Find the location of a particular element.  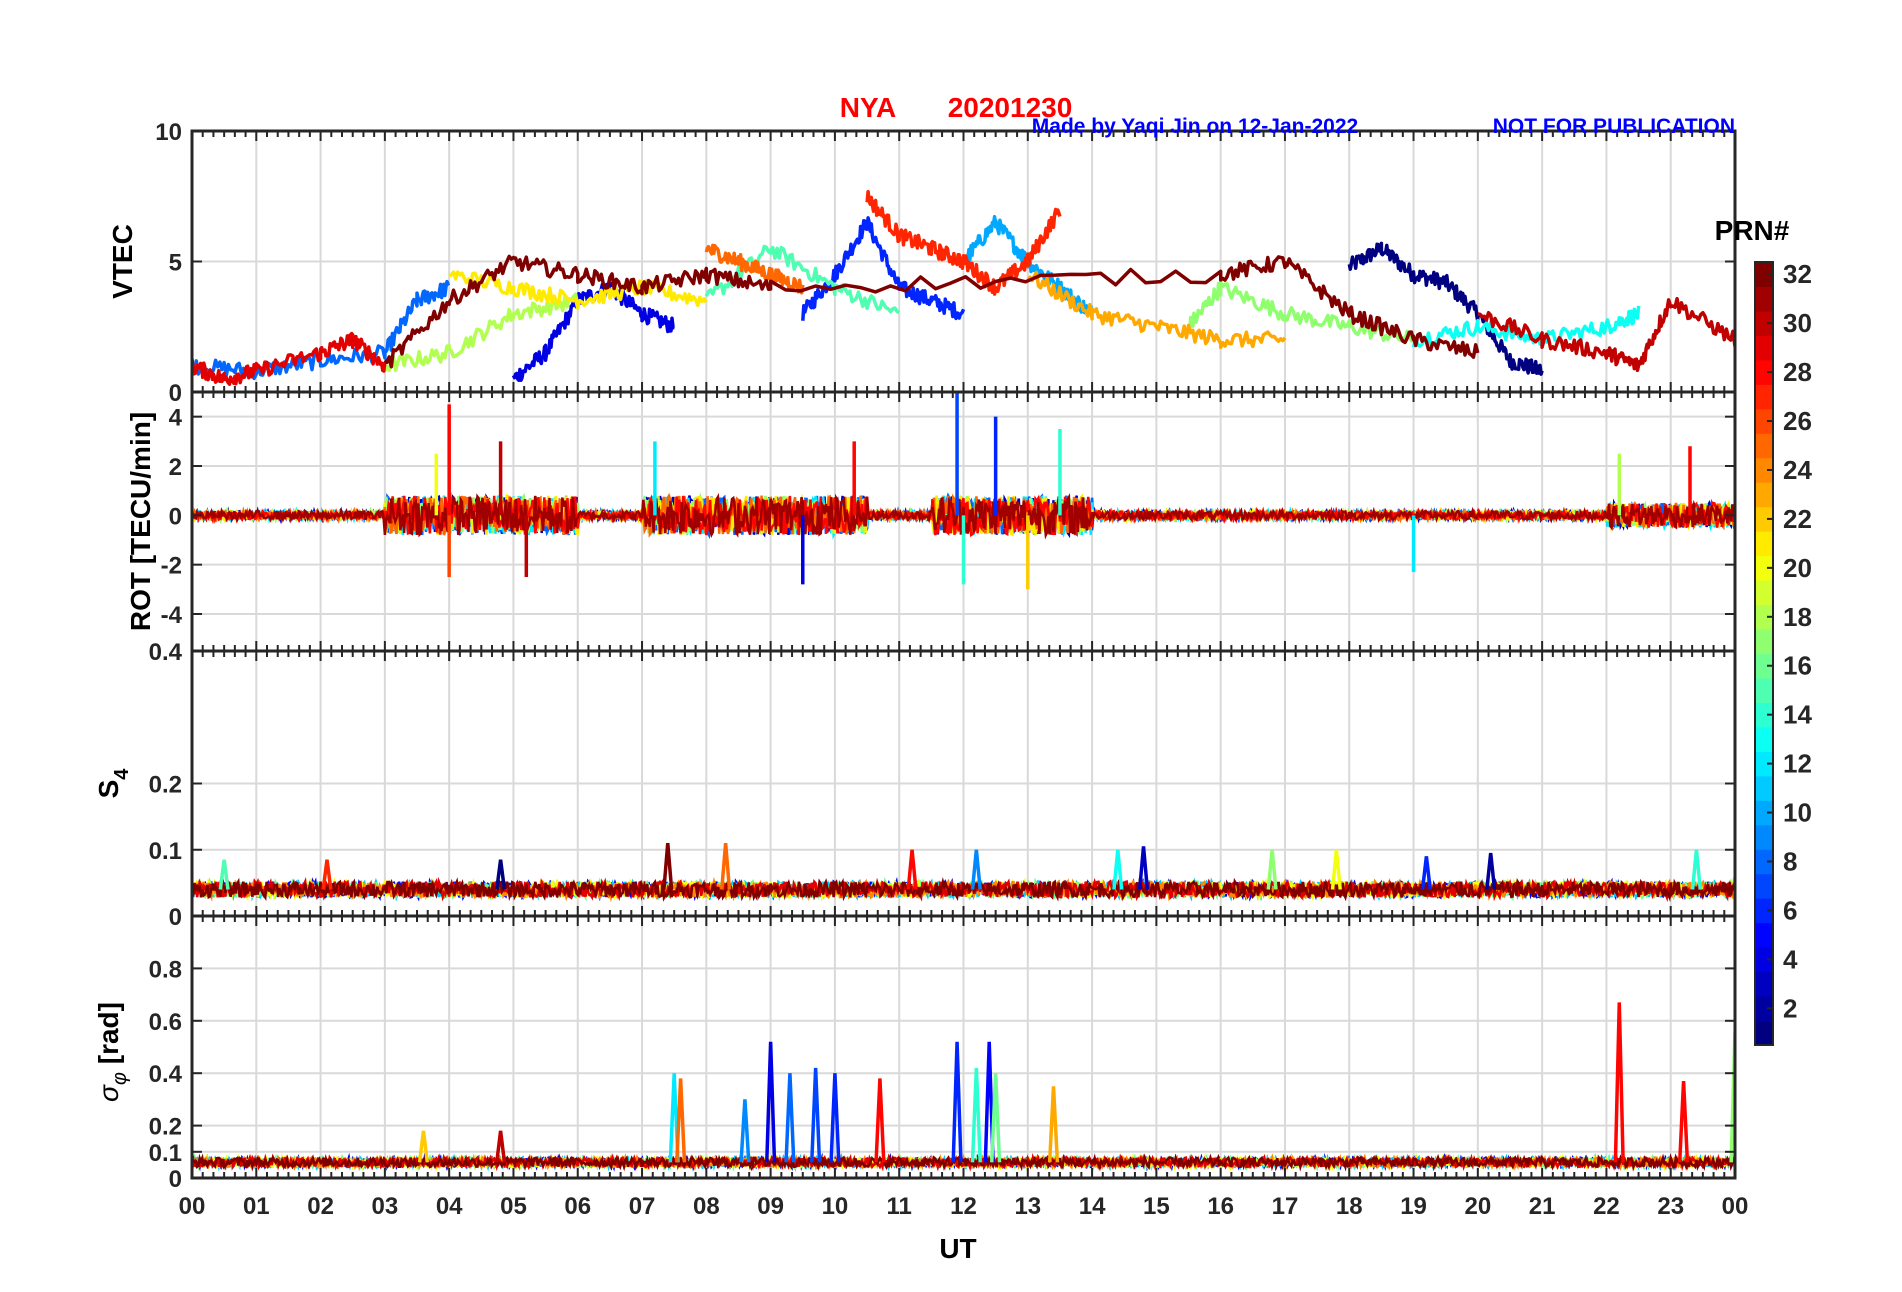

xtick-label: 07 is located at coordinates (642, 1206).